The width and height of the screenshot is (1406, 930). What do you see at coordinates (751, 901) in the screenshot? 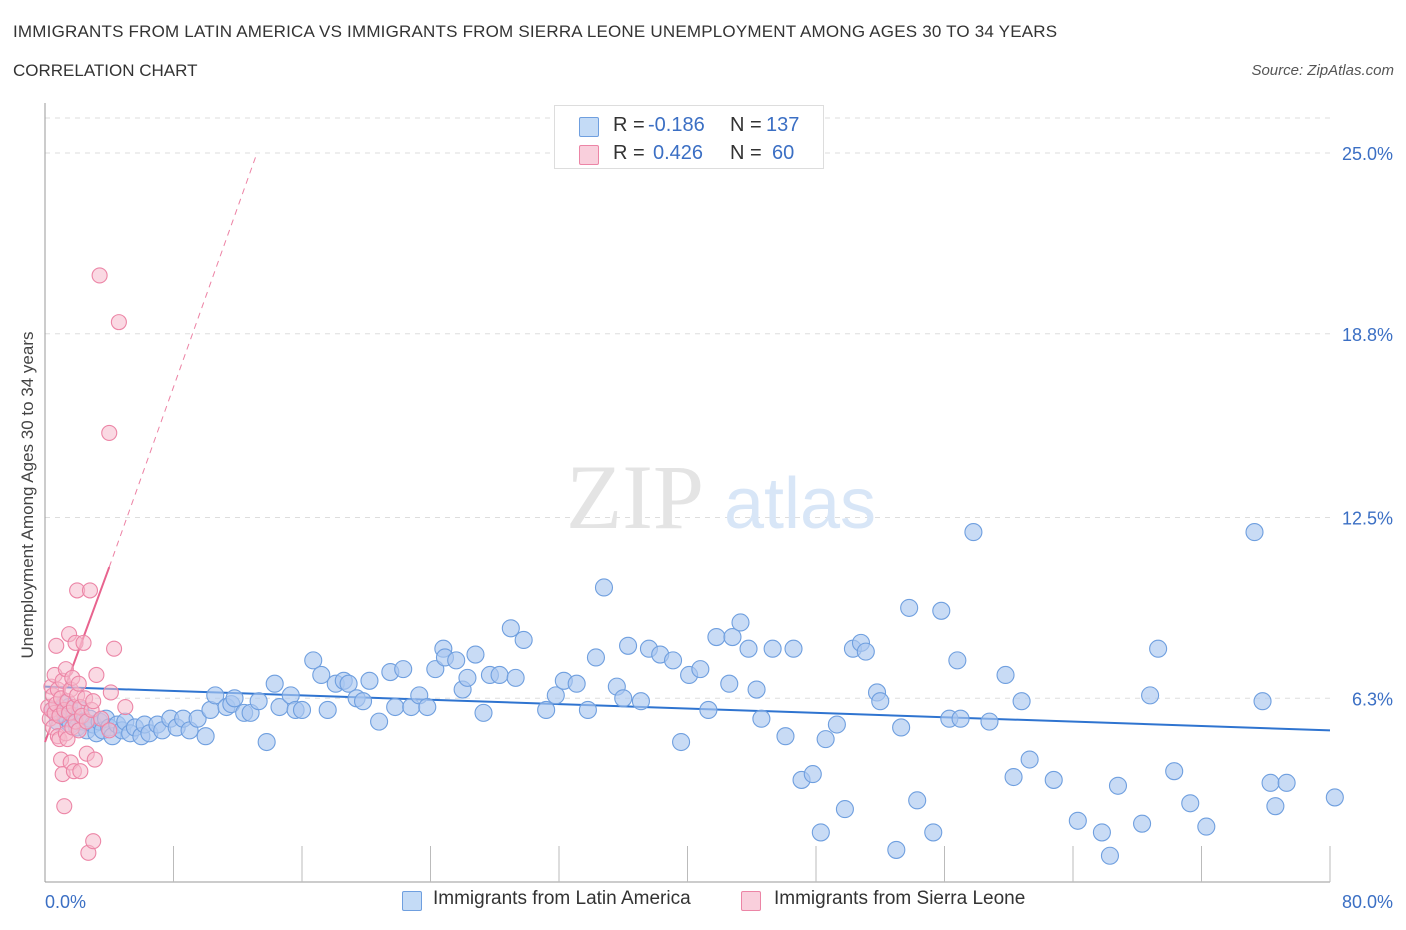
I see `bottom-legend-swatch-pink` at bounding box center [751, 901].